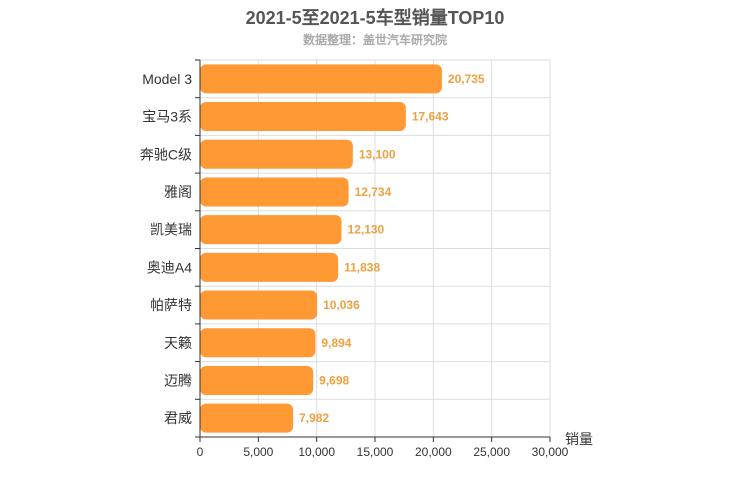  I want to click on category-label: Model 3, so click(167, 79).